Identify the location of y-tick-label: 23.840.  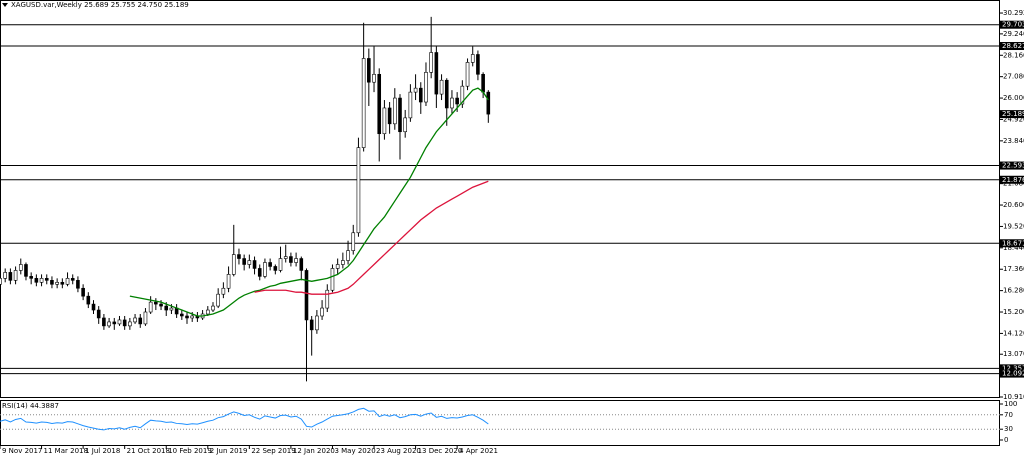
(1013, 141).